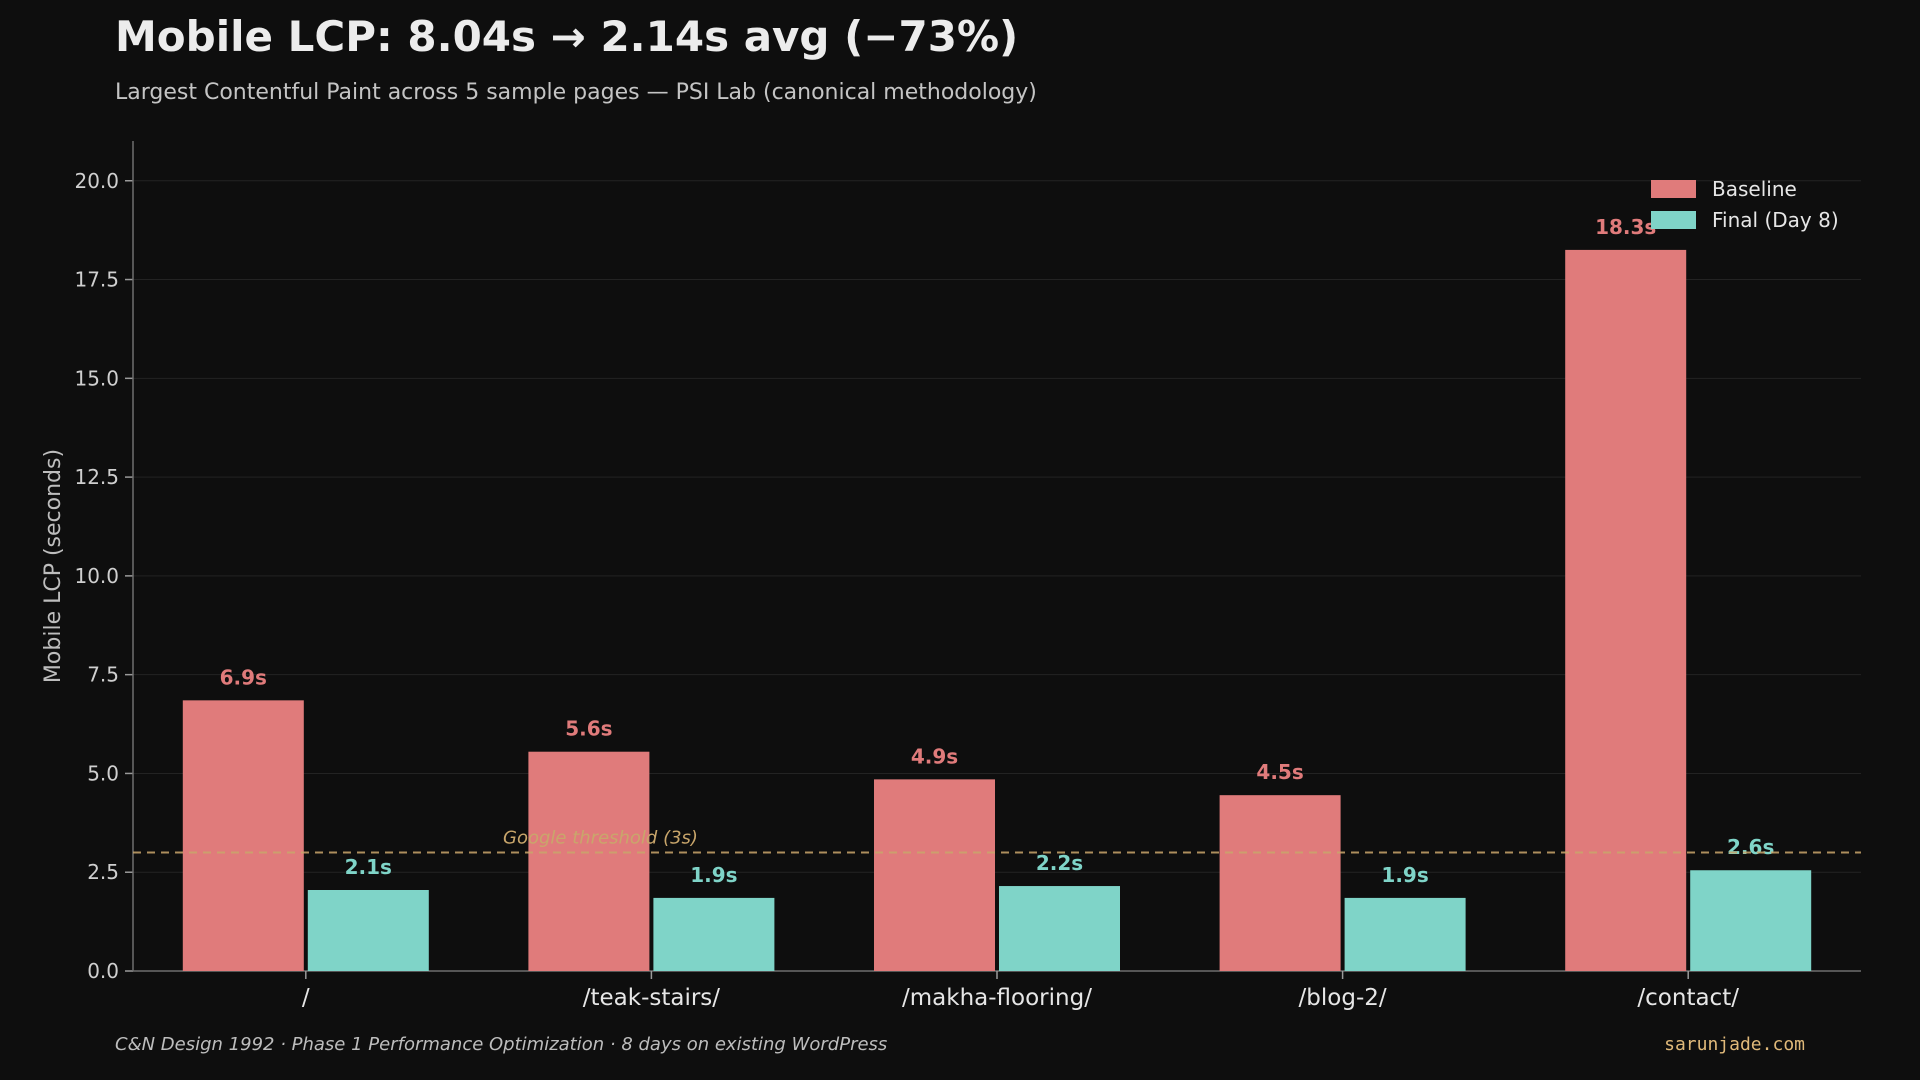  What do you see at coordinates (1343, 998) in the screenshot?
I see `x-category-label: /blog-2/` at bounding box center [1343, 998].